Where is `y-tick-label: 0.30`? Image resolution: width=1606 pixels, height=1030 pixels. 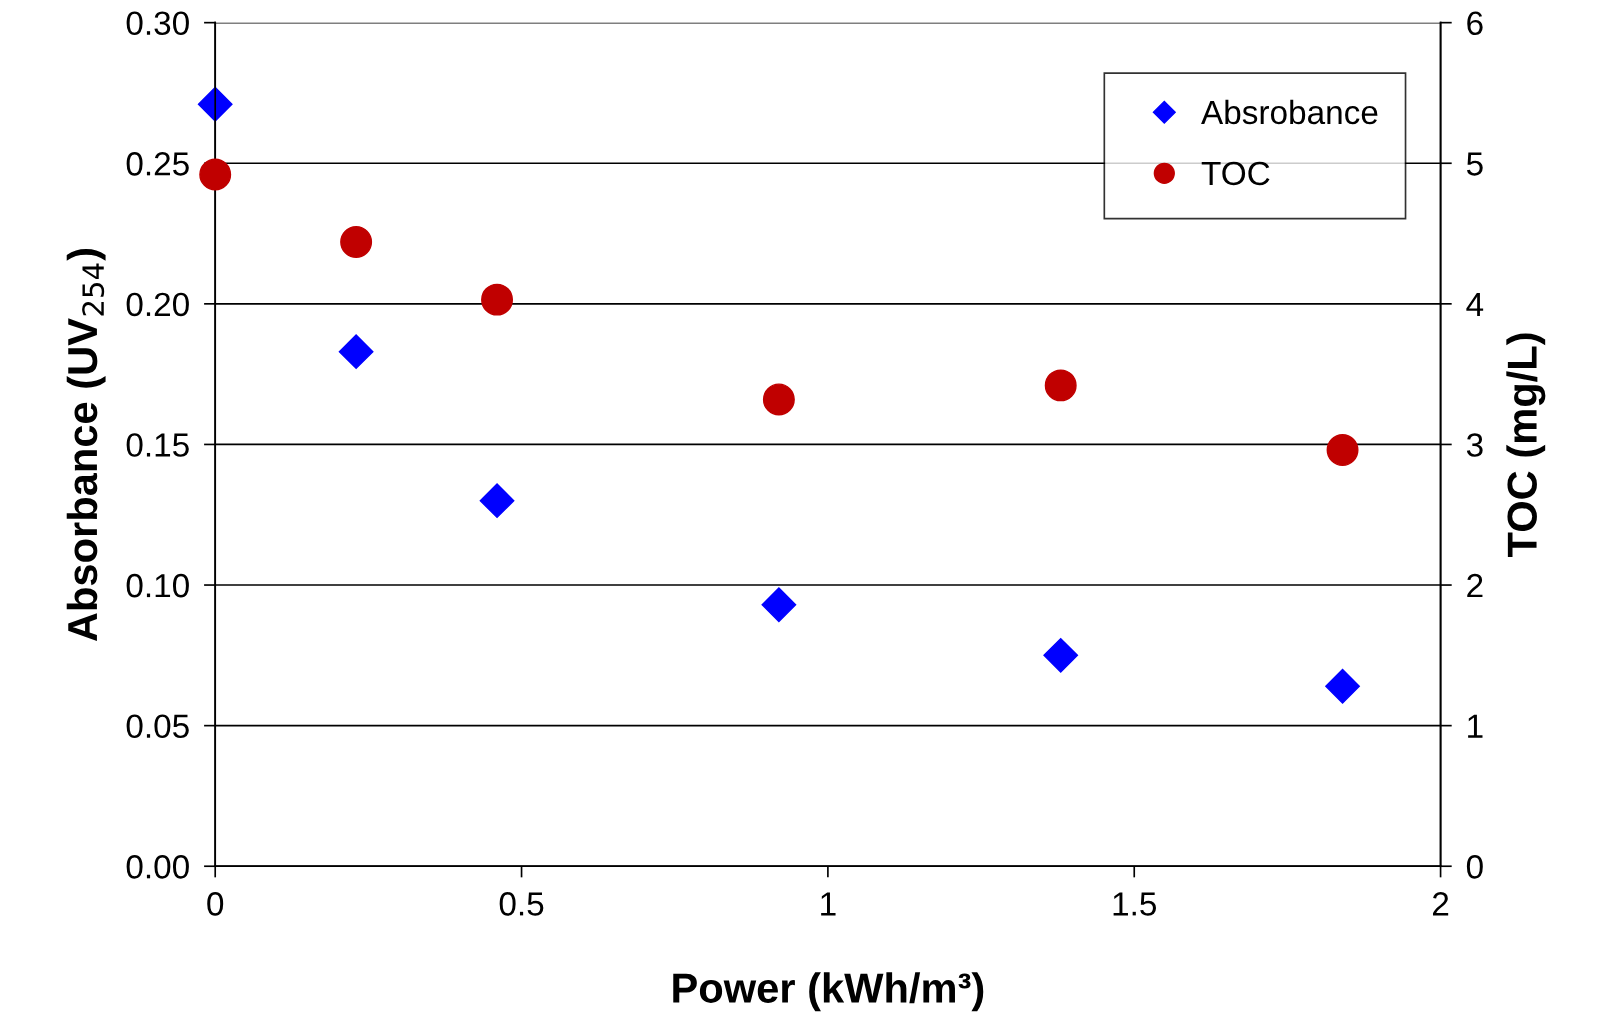
y-tick-label: 0.30 is located at coordinates (157, 23).